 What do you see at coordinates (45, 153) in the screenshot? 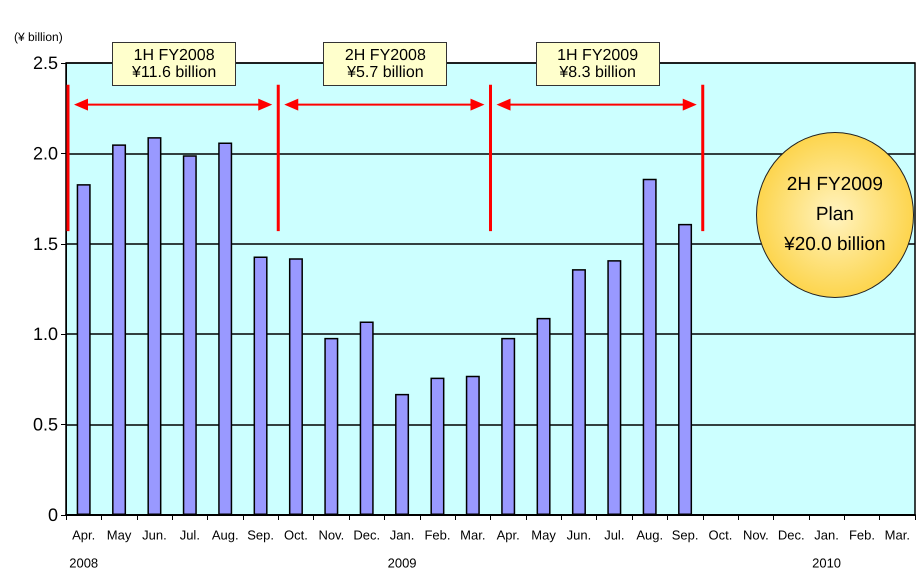
I see `y-tick-label: 2.0` at bounding box center [45, 153].